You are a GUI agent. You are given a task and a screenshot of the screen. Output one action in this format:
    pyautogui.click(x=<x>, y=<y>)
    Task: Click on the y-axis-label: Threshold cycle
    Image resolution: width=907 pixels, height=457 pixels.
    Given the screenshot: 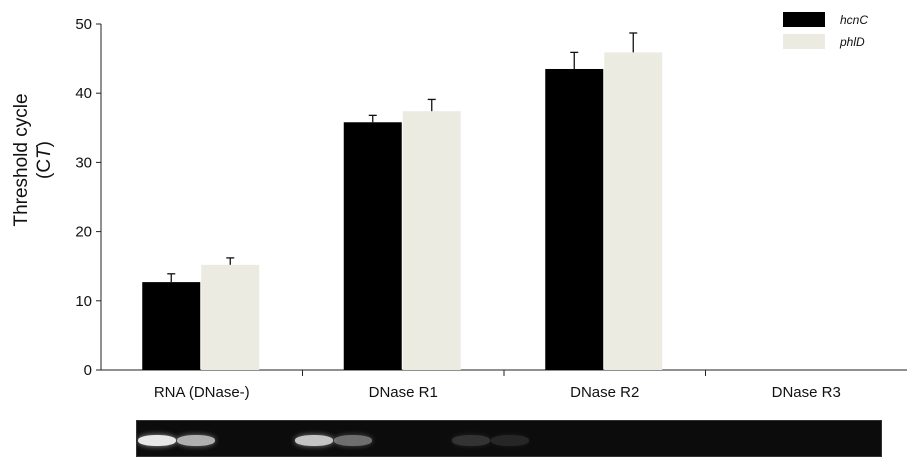 What is the action you would take?
    pyautogui.click(x=21, y=159)
    